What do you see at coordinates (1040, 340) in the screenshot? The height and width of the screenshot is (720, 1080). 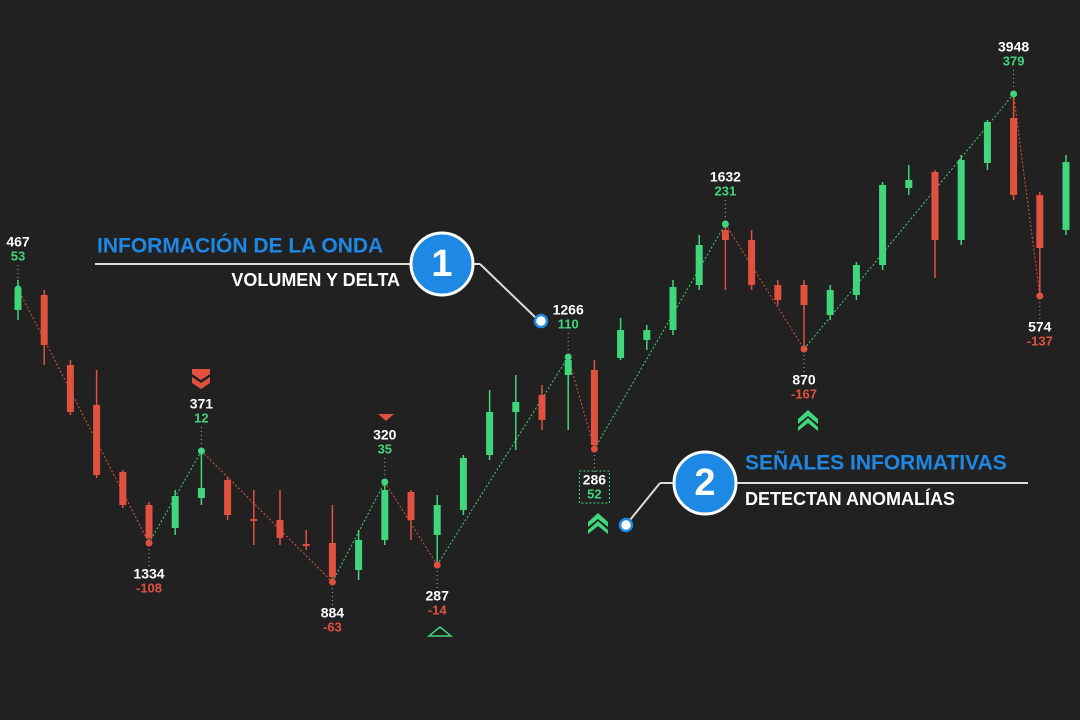 I see `wave-delta: -137` at bounding box center [1040, 340].